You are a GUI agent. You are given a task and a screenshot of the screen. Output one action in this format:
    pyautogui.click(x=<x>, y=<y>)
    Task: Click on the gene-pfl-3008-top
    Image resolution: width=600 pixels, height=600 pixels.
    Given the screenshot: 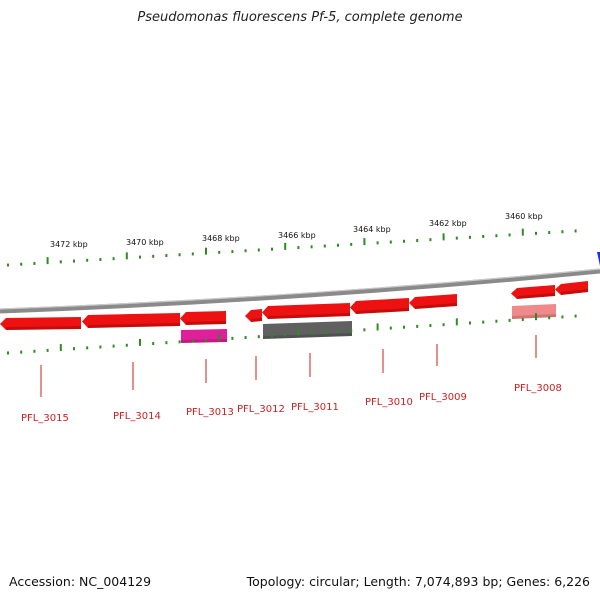 What is the action you would take?
    pyautogui.click(x=533, y=292)
    